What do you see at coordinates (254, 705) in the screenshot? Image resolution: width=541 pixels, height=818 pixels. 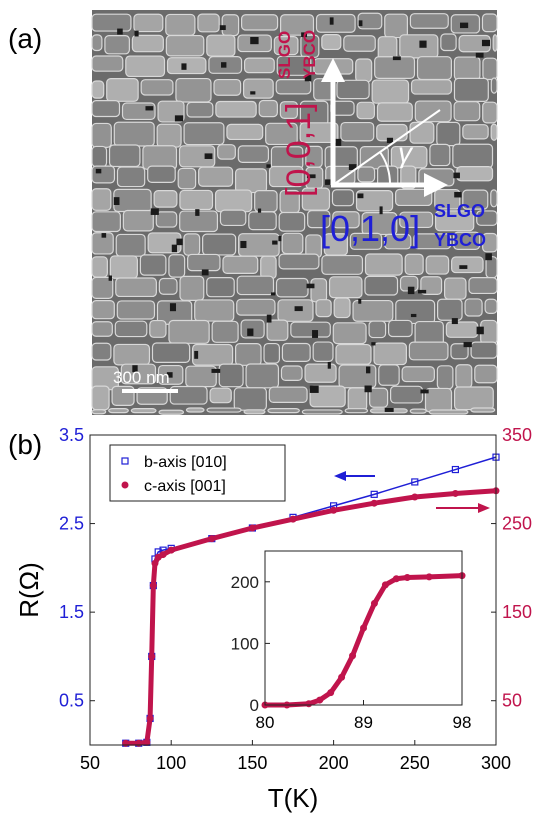 I see `y-tick-label: 0` at bounding box center [254, 705].